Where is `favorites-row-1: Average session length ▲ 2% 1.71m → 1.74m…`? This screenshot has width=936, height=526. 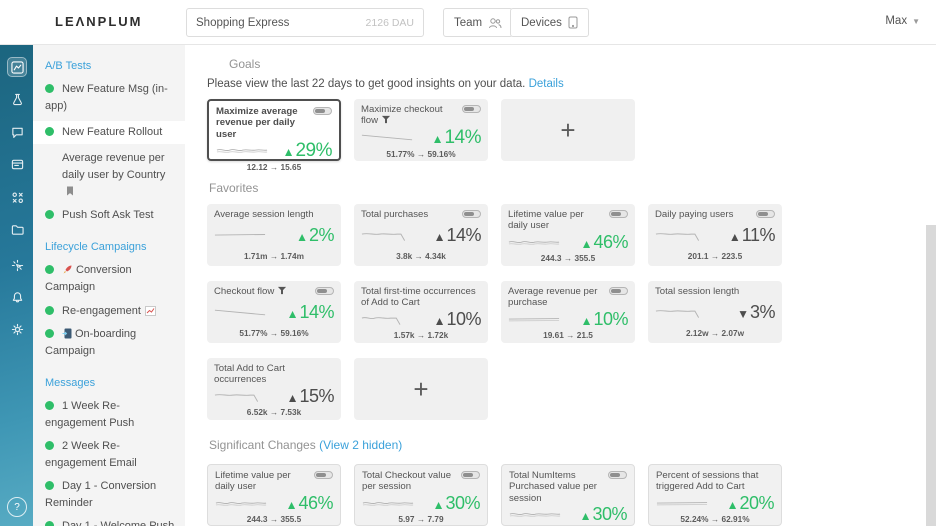 favorites-row-1: Average session length ▲ 2% 1.71m → 1.74m… is located at coordinates (571, 235).